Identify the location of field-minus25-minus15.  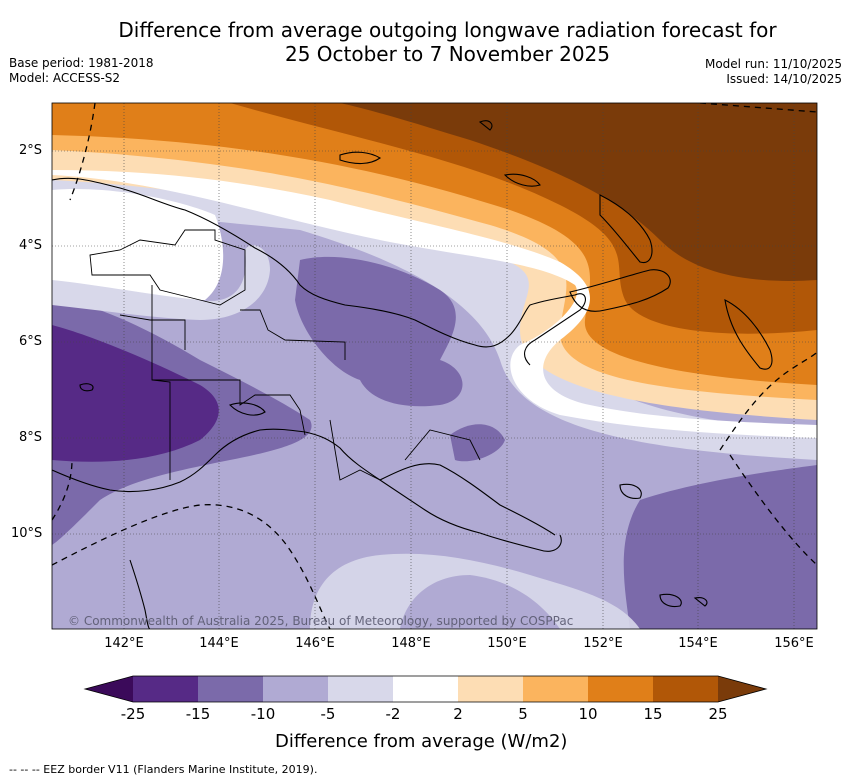
(135, 393).